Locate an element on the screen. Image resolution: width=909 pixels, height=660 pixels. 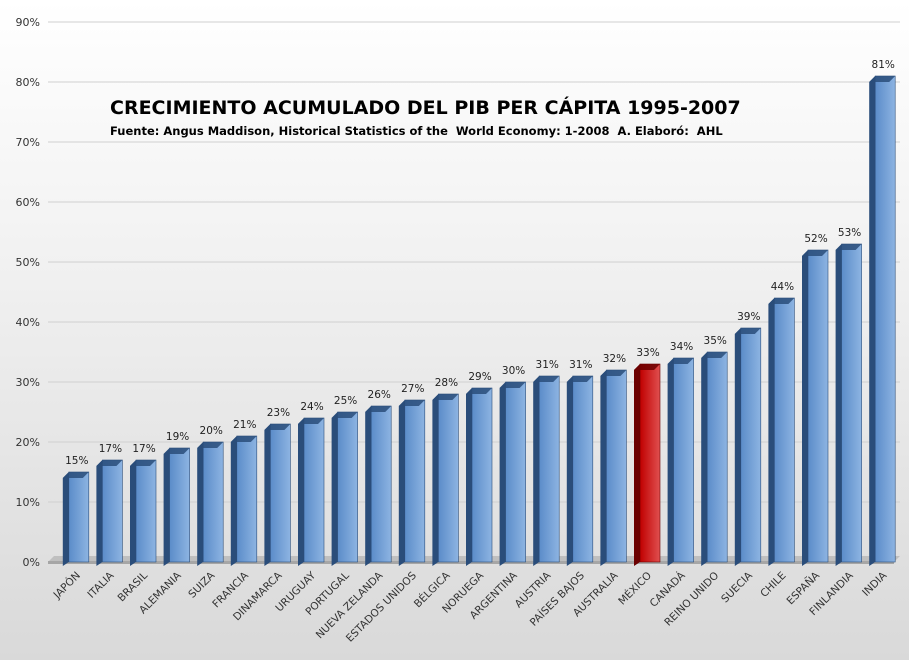
data-label: 25% is located at coordinates (345, 401).